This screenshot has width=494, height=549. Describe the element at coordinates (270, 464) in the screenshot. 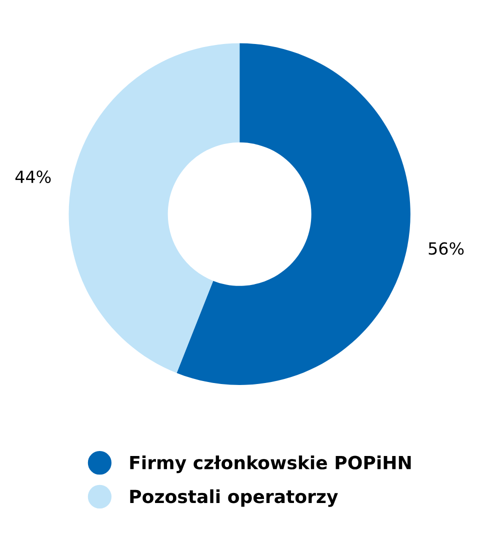

I see `legend-label: Firmy członkowskie POPiHN` at that location.